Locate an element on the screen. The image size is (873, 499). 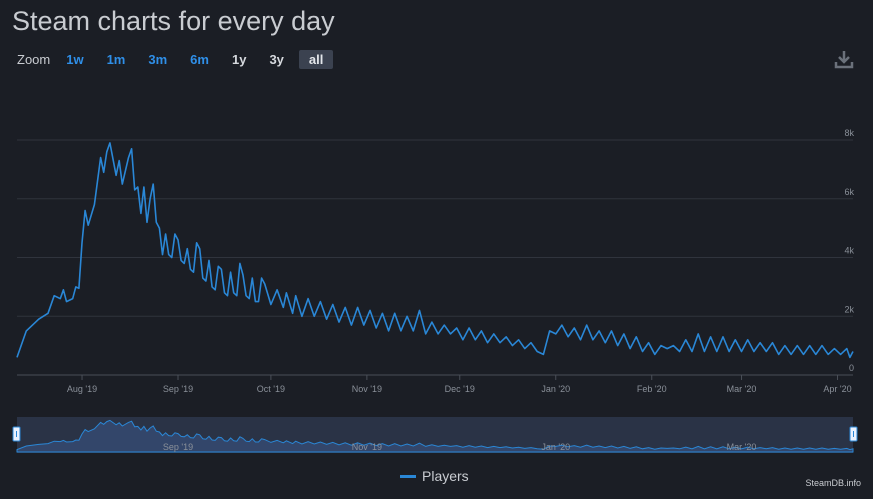
zoom-3y-button: 3y is located at coordinates (276, 59).